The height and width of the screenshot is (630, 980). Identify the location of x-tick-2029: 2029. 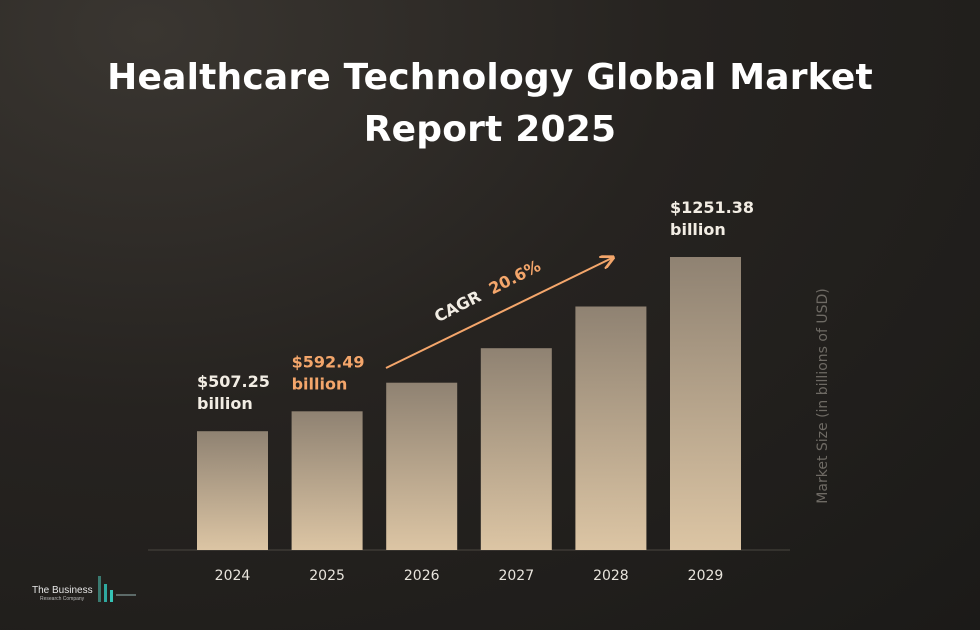
(706, 576).